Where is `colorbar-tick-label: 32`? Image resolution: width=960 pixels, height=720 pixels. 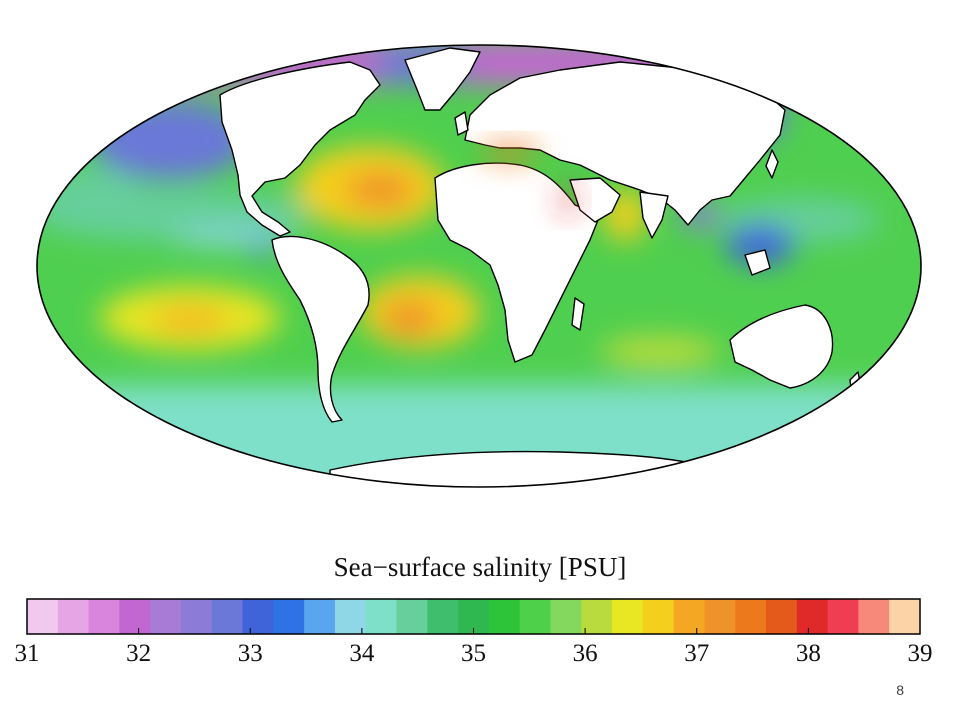 colorbar-tick-label: 32 is located at coordinates (138, 653).